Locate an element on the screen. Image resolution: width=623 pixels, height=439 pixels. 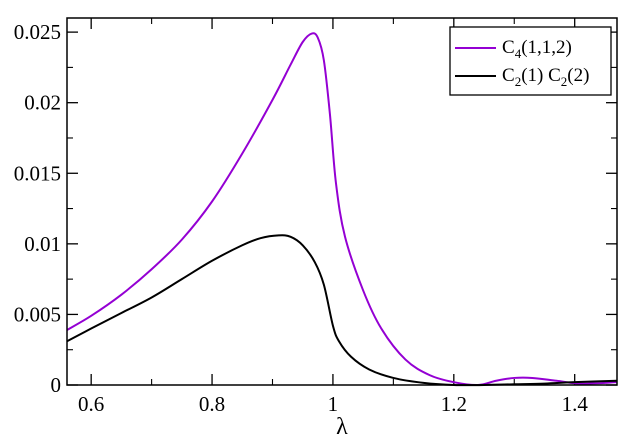
legend-label-series-1: C4(1,1,2) is located at coordinates (537, 49).